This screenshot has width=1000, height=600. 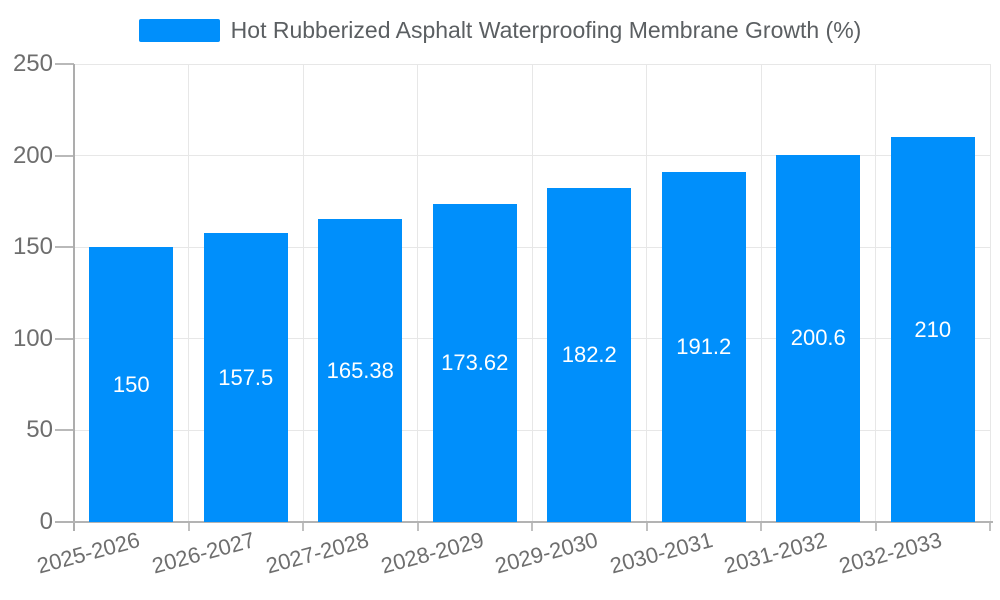 What do you see at coordinates (775, 553) in the screenshot?
I see `x-axis-label: 2031-2032` at bounding box center [775, 553].